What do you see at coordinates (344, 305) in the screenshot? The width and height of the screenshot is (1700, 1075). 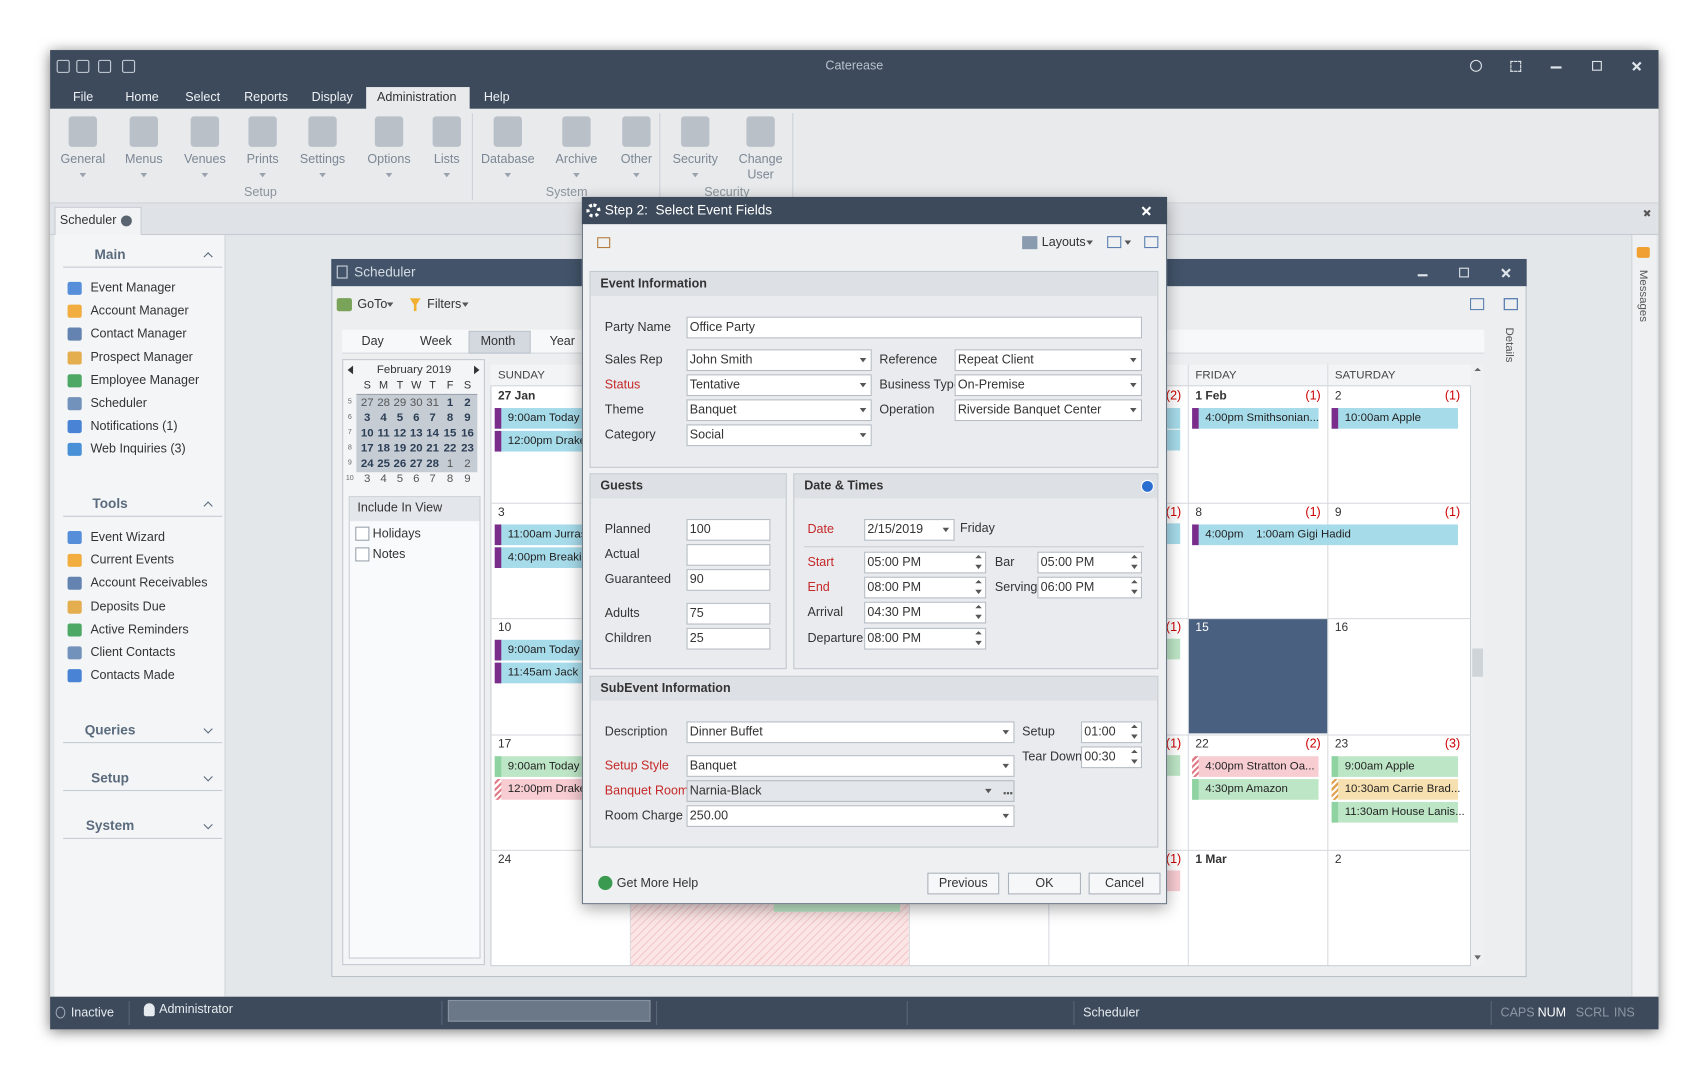 I see `goto-icon` at bounding box center [344, 305].